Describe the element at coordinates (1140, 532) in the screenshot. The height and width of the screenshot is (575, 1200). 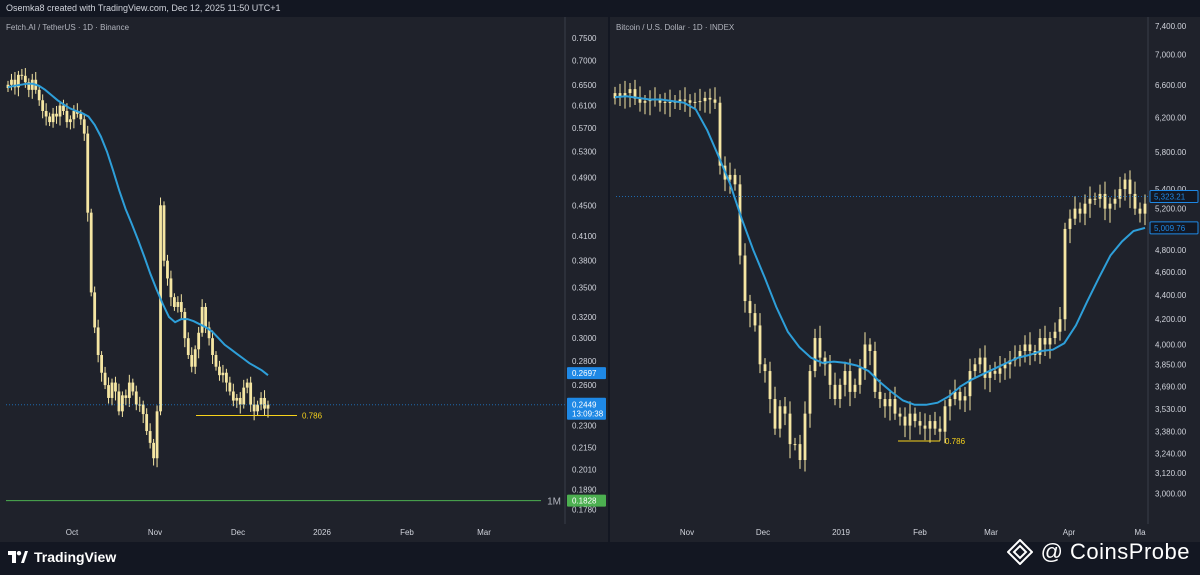
I see `x-tick-label: Ma` at that location.